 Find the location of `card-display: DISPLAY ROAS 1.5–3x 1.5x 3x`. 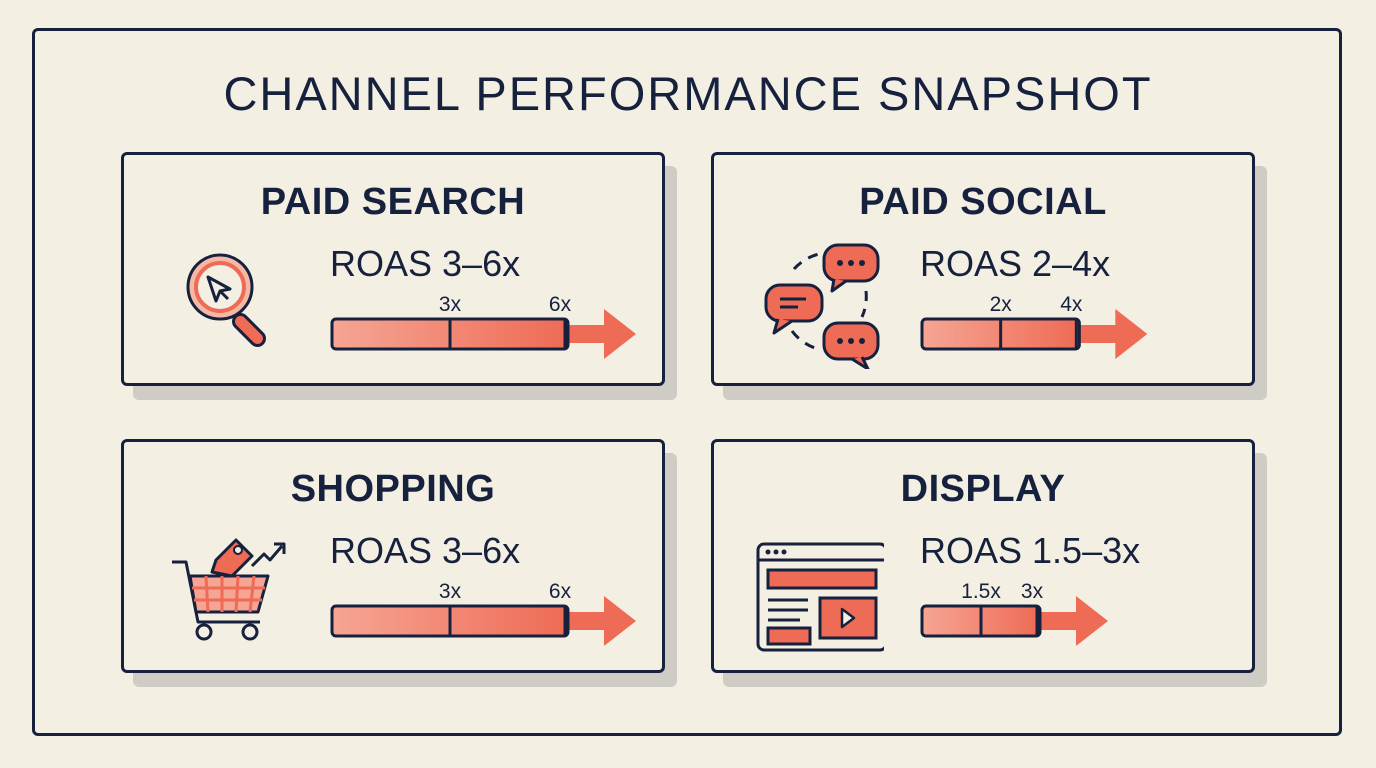

card-display: DISPLAY ROAS 1.5–3x 1.5x 3x is located at coordinates (983, 556).